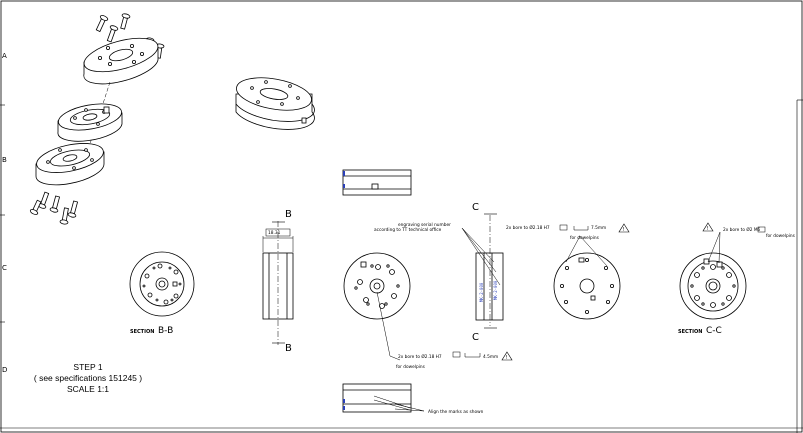 This screenshot has height=433, width=803. What do you see at coordinates (713, 286) in the screenshot?
I see `section-cc-view` at bounding box center [713, 286].